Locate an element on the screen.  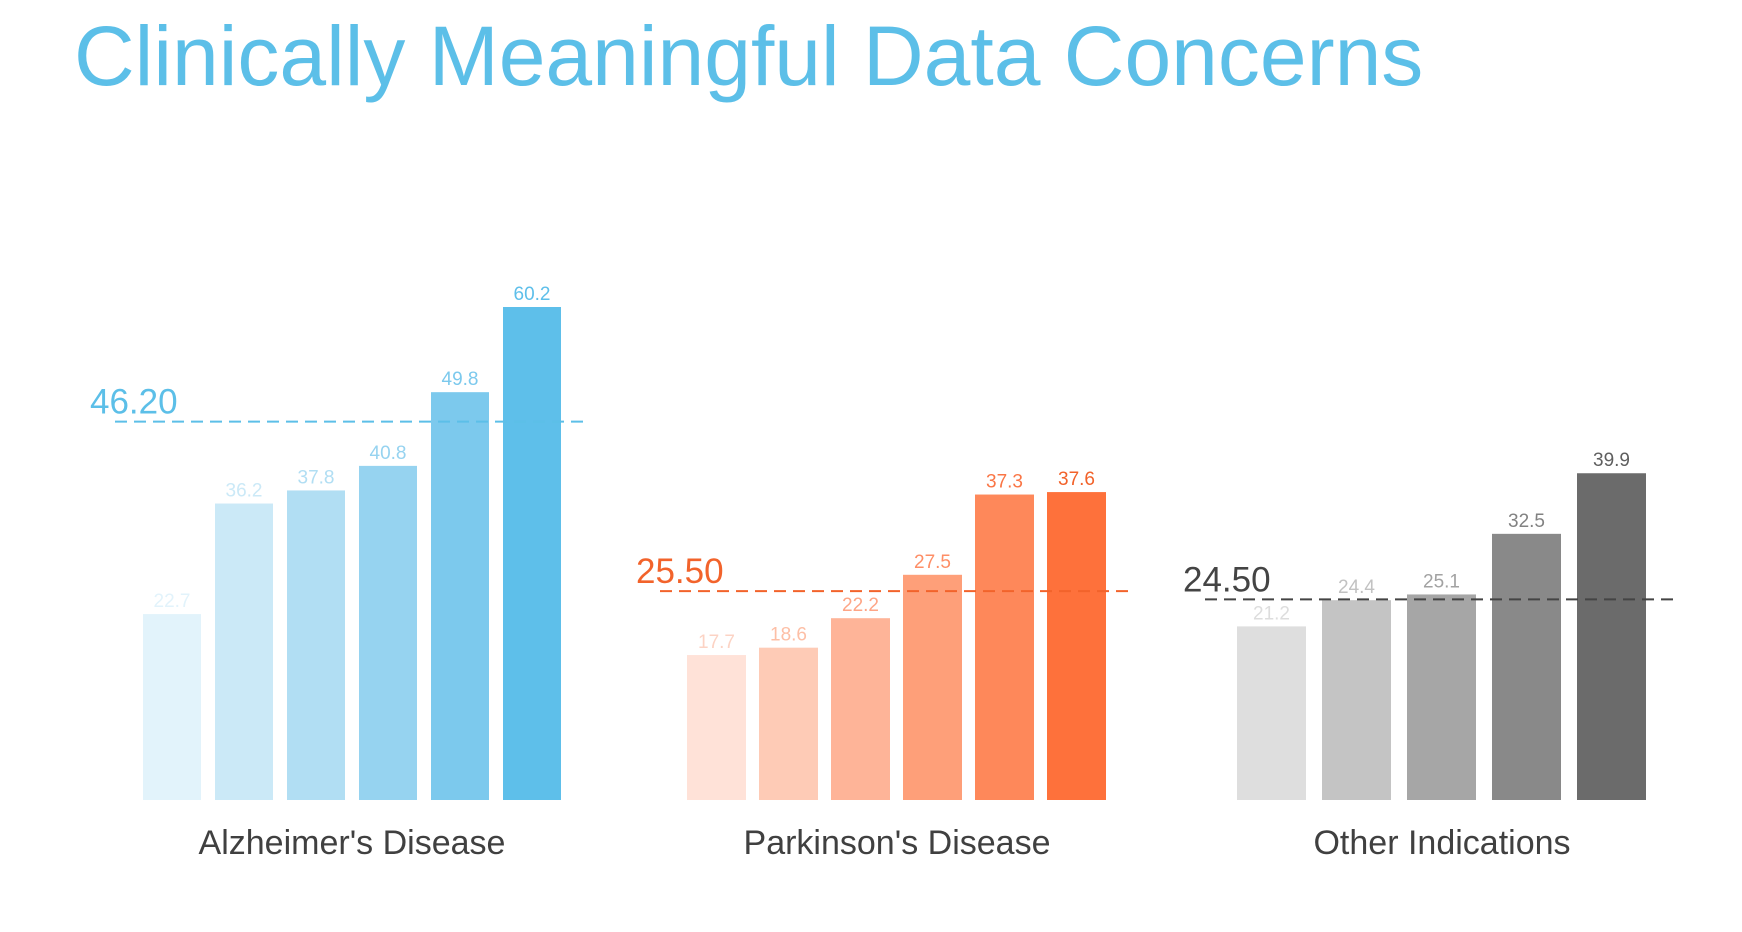
bar-value-label: 24.4 is located at coordinates (1356, 587).